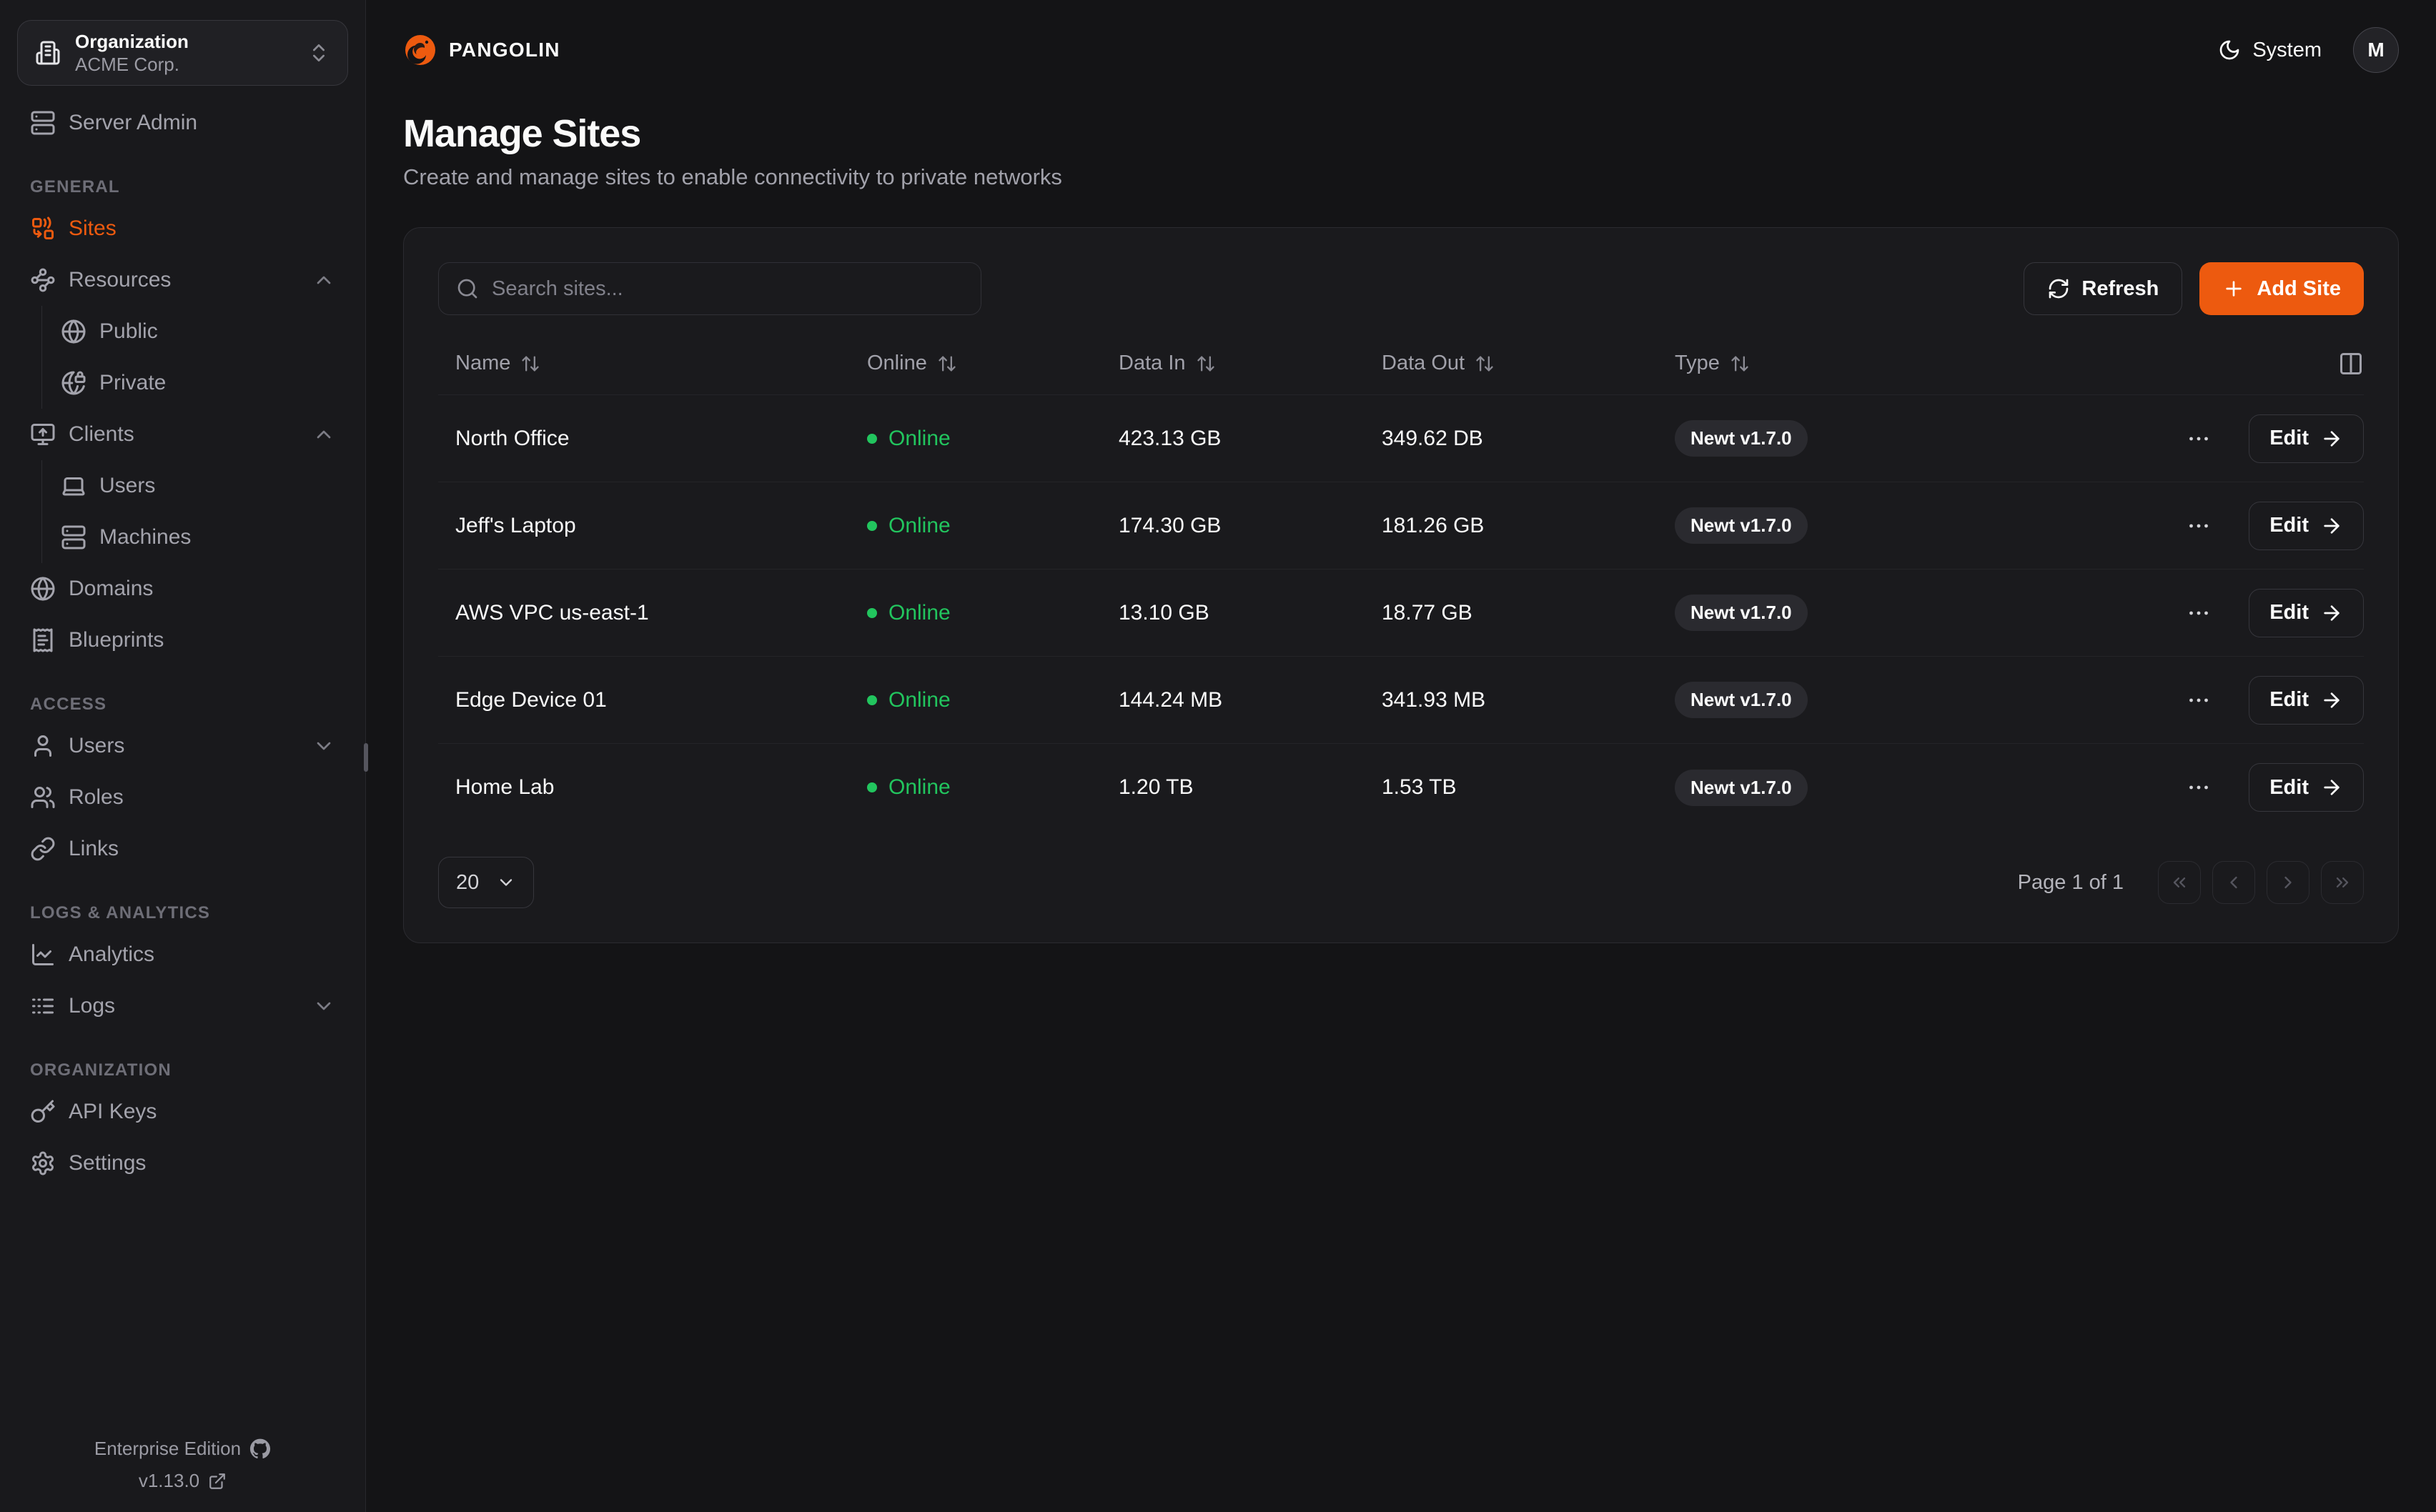 The width and height of the screenshot is (2436, 1512). I want to click on search-input, so click(728, 289).